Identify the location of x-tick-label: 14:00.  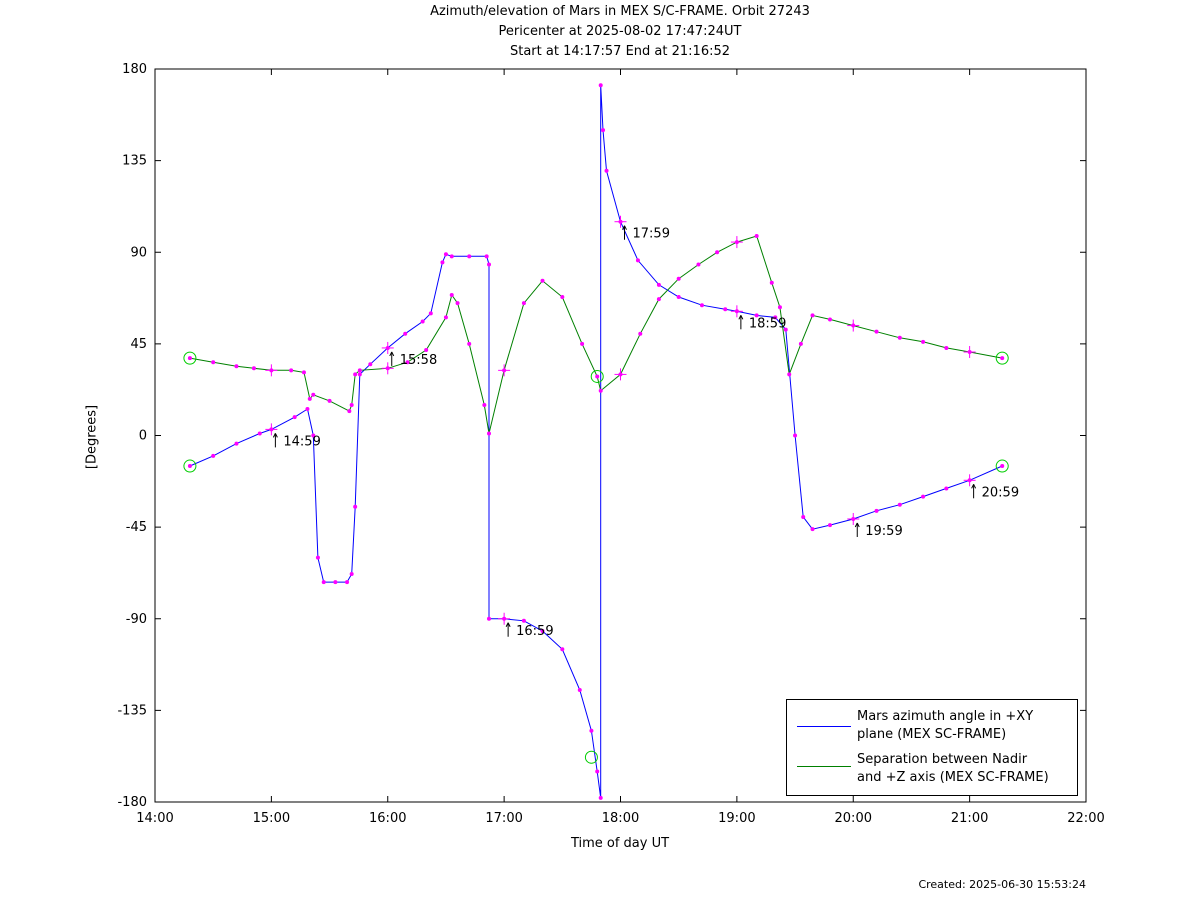
(154, 818).